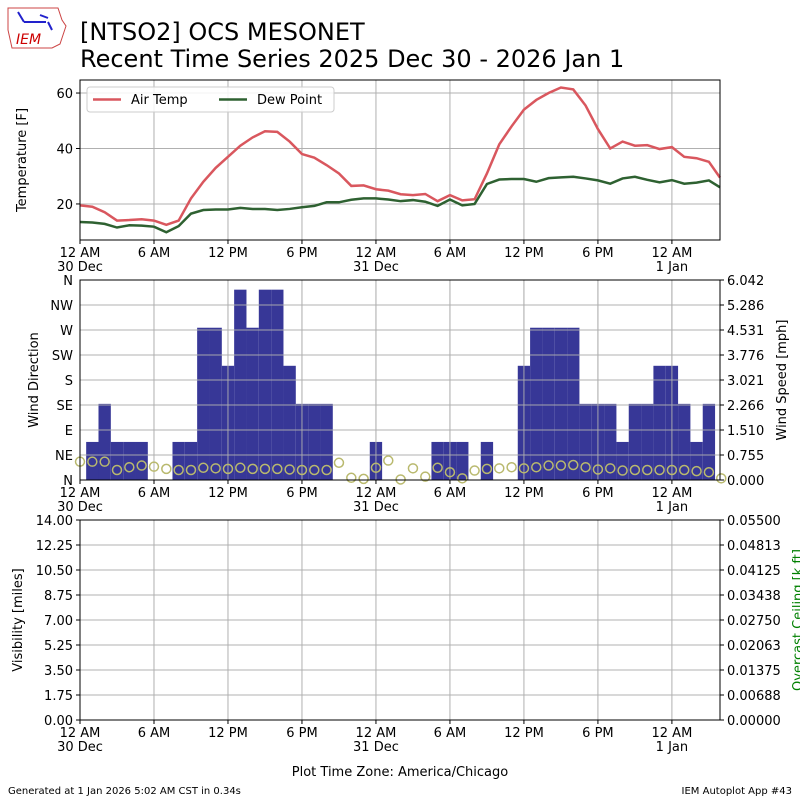 This screenshot has width=800, height=800. What do you see at coordinates (745, 381) in the screenshot?
I see `speed-tick-label: 3.021` at bounding box center [745, 381].